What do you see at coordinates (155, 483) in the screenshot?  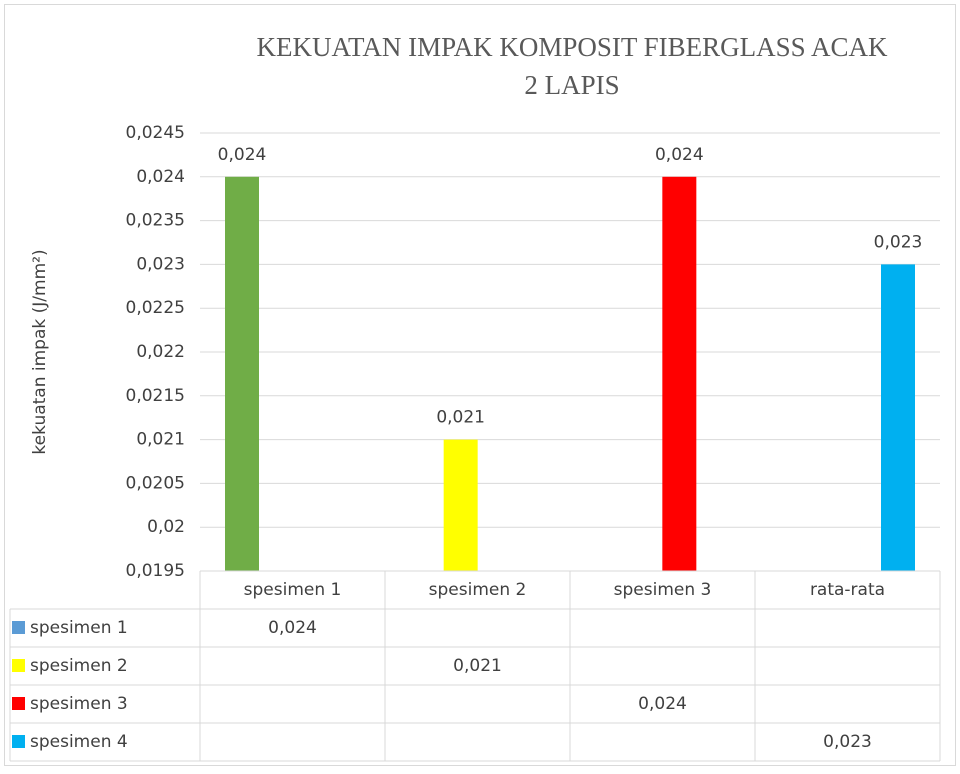 I see `y-tick-label: 0,0205` at bounding box center [155, 483].